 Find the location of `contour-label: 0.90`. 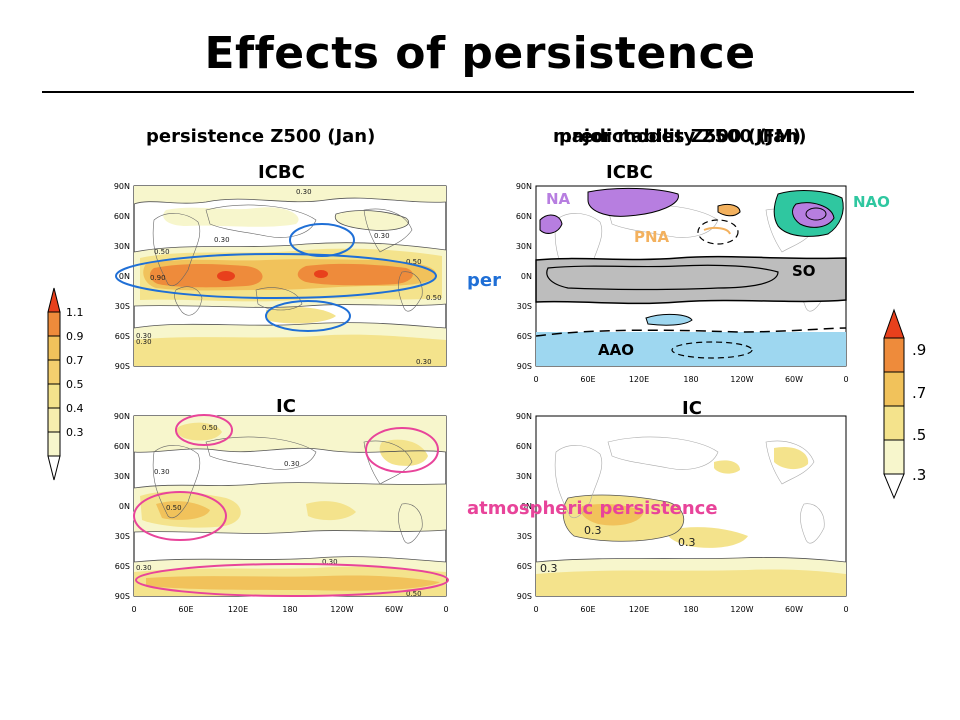

contour-label: 0.90 is located at coordinates (158, 278).